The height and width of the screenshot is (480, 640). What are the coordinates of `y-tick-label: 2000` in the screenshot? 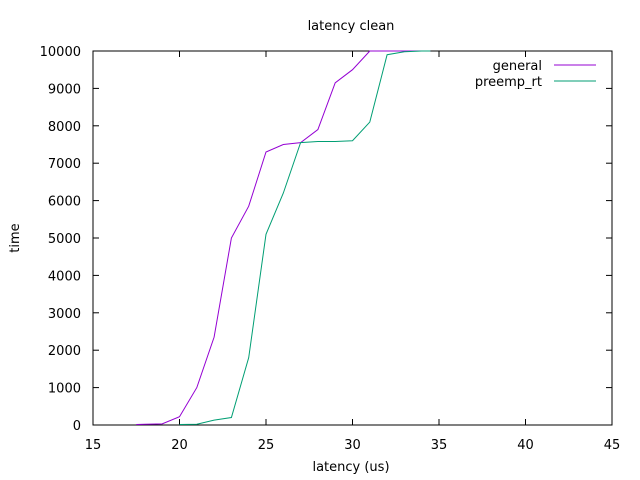 It's located at (64, 351).